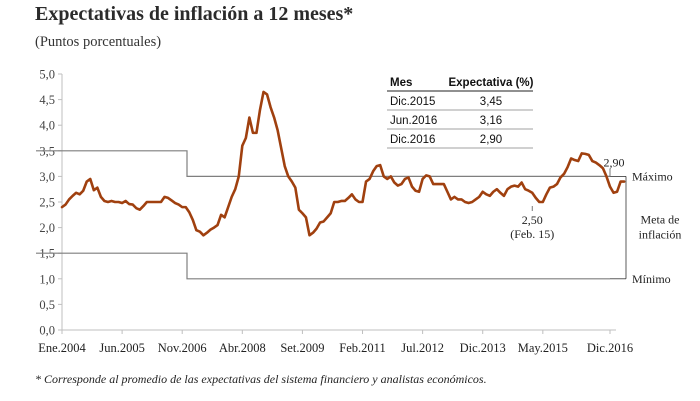 The image size is (700, 401). I want to click on y-tick-label: 0,0, so click(47, 331).